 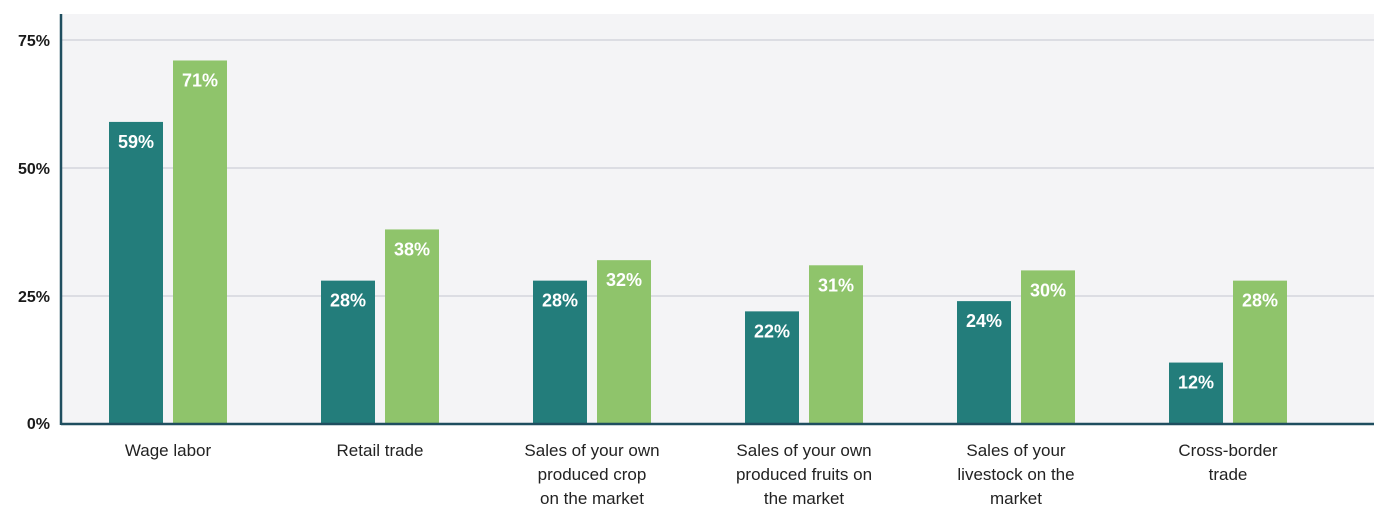 What do you see at coordinates (624, 280) in the screenshot?
I see `bar-data-label: 32%` at bounding box center [624, 280].